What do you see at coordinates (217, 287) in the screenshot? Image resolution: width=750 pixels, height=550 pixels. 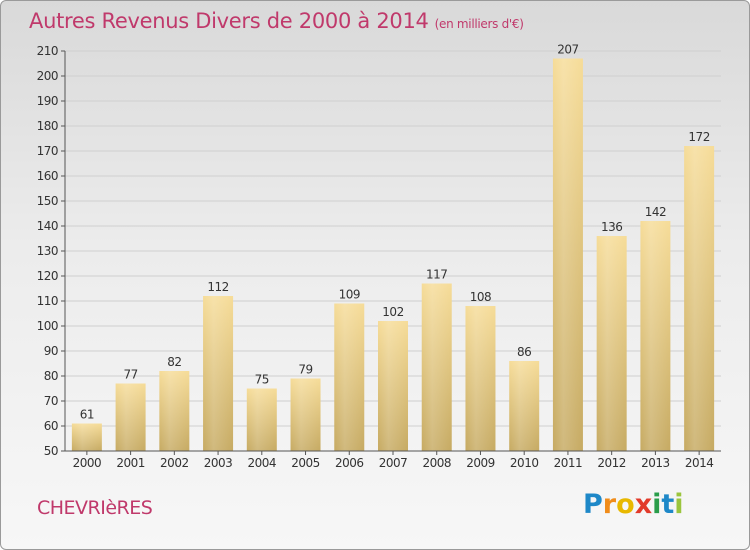 I see `bar-value-label: 112` at bounding box center [217, 287].